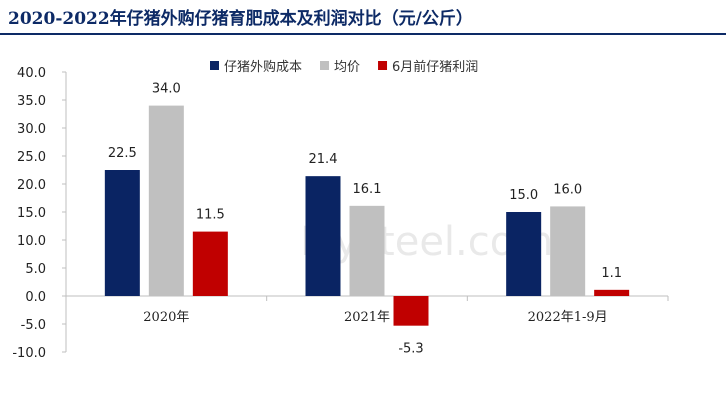 The height and width of the screenshot is (405, 726). What do you see at coordinates (29, 353) in the screenshot?
I see `y-tick-label: -10.0` at bounding box center [29, 353].